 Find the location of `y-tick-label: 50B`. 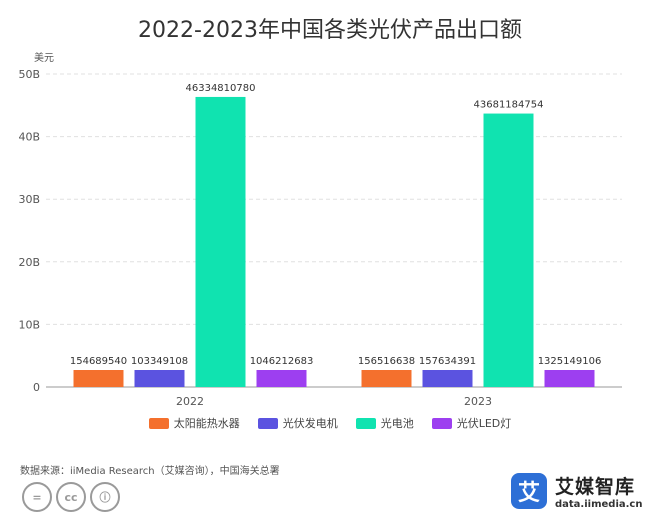

y-tick-label: 50B is located at coordinates (29, 74).